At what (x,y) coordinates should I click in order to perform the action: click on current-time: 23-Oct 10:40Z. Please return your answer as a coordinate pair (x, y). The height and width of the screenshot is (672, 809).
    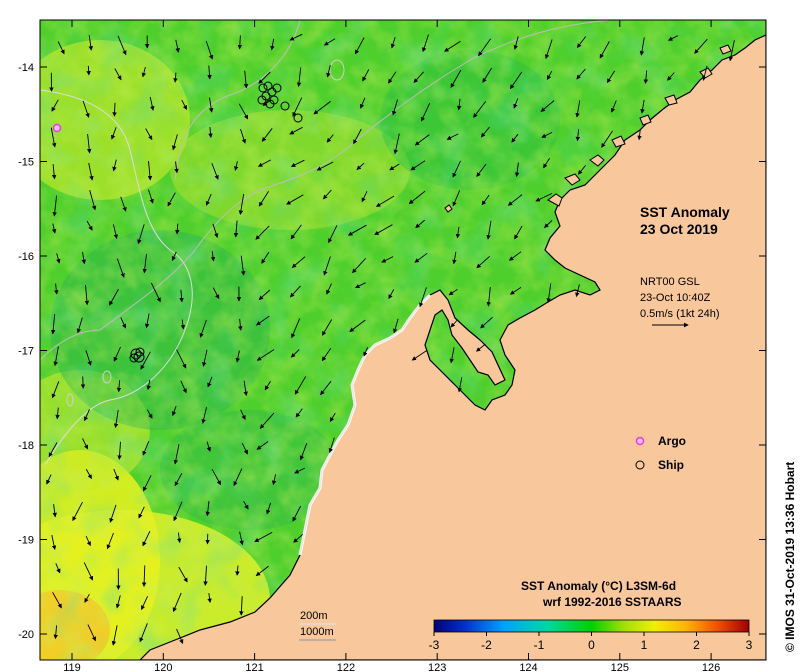
    Looking at the image, I should click on (675, 298).